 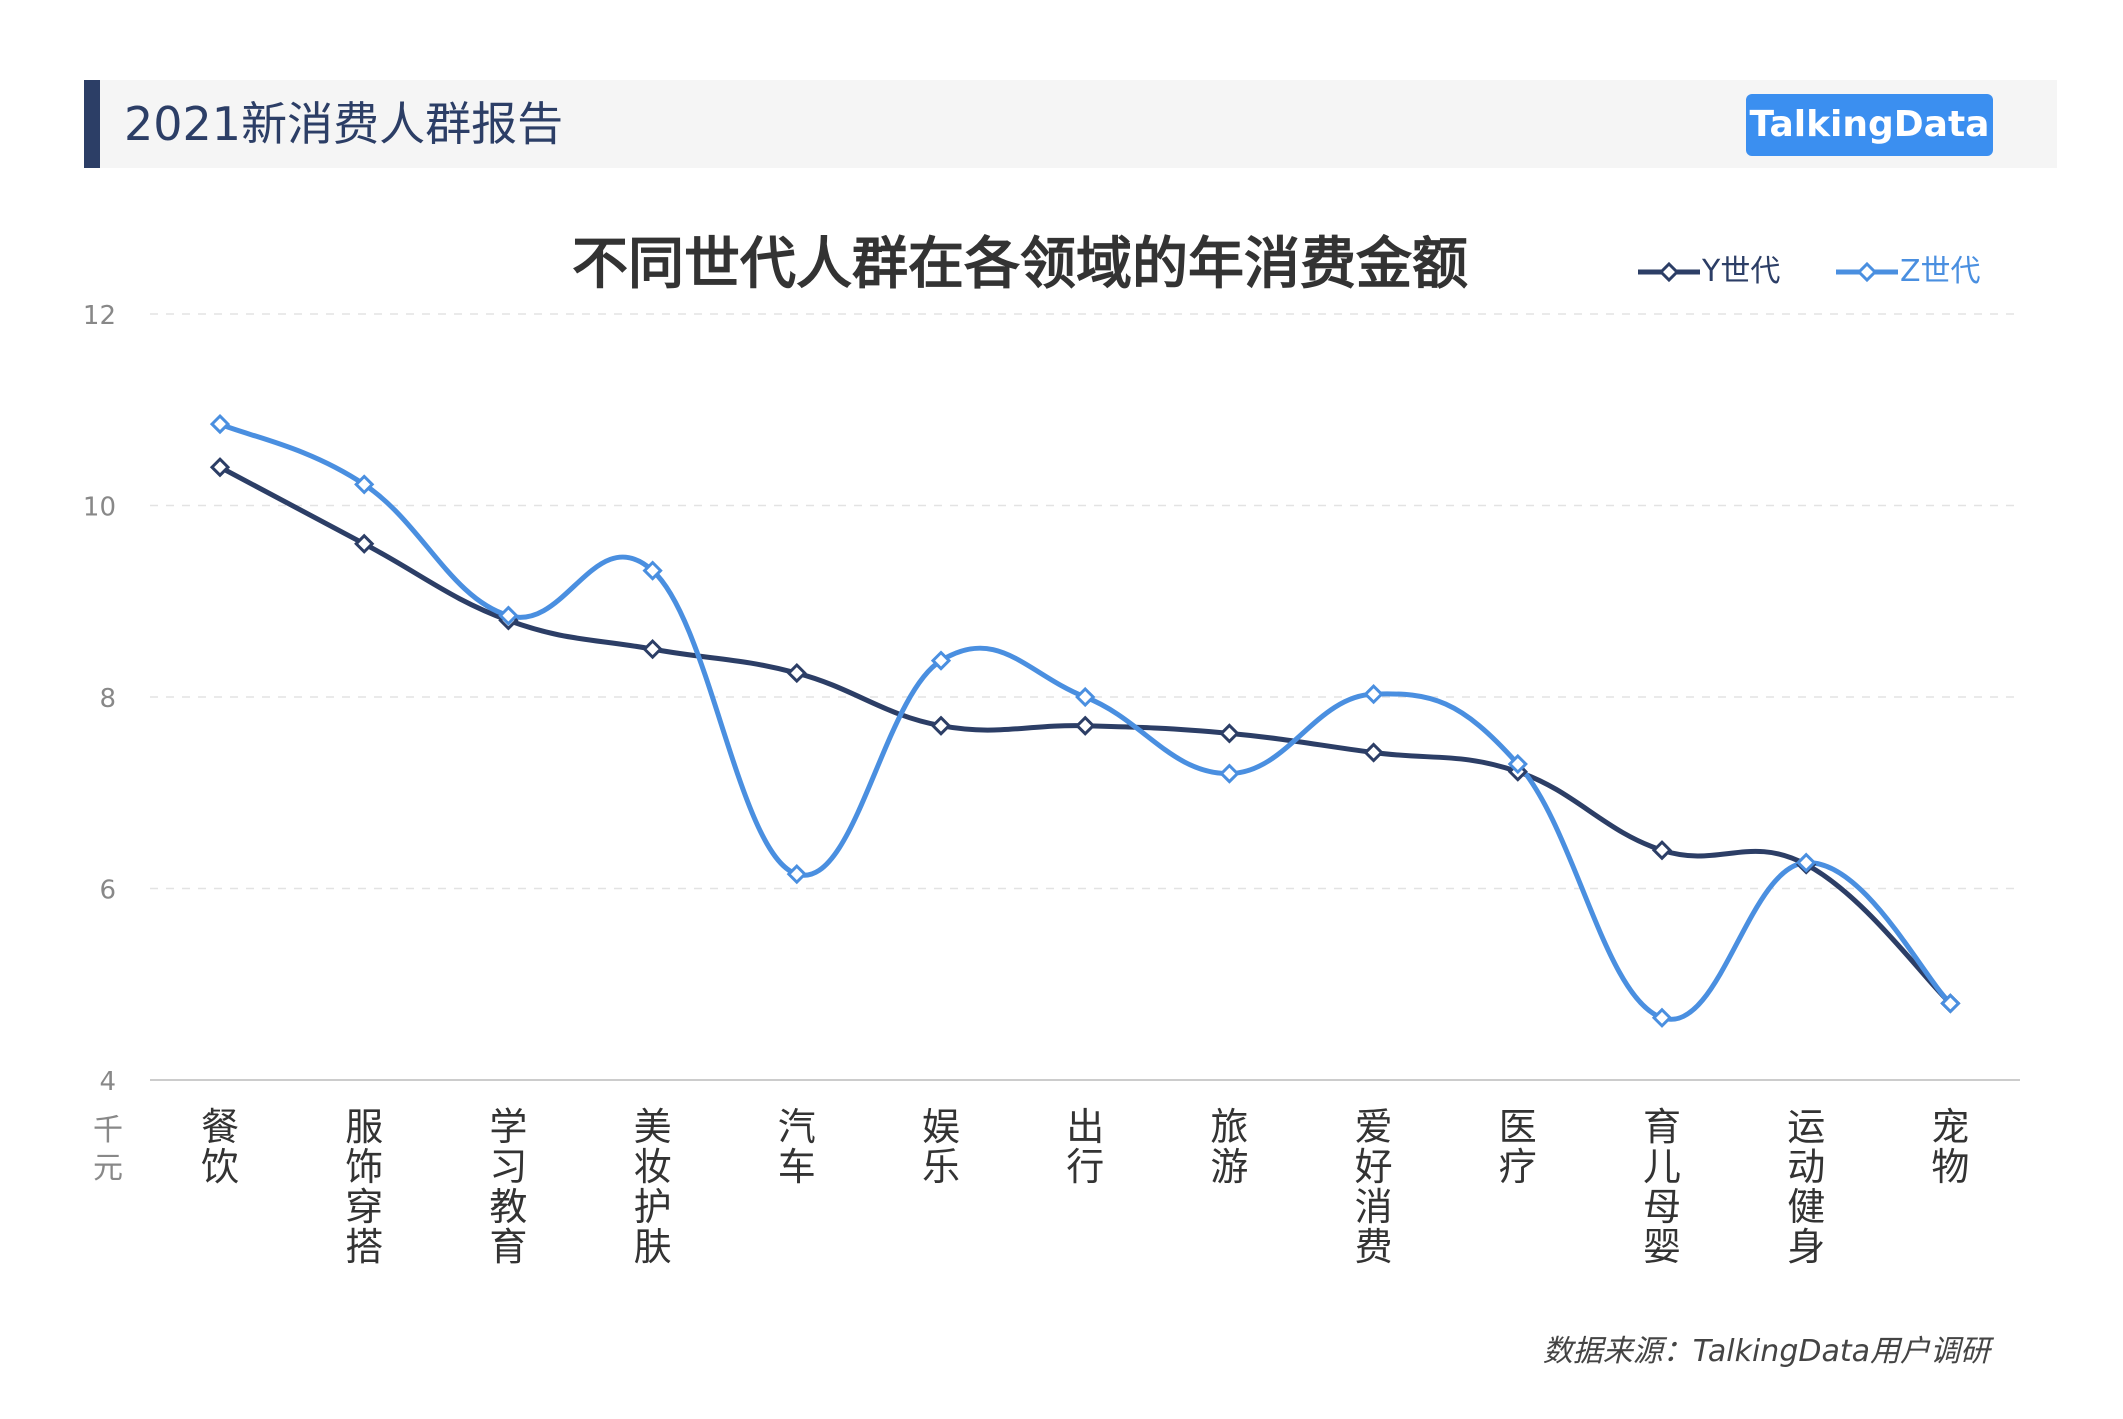 I want to click on x-category-label: 学习教育, so click(x=508, y=1187).